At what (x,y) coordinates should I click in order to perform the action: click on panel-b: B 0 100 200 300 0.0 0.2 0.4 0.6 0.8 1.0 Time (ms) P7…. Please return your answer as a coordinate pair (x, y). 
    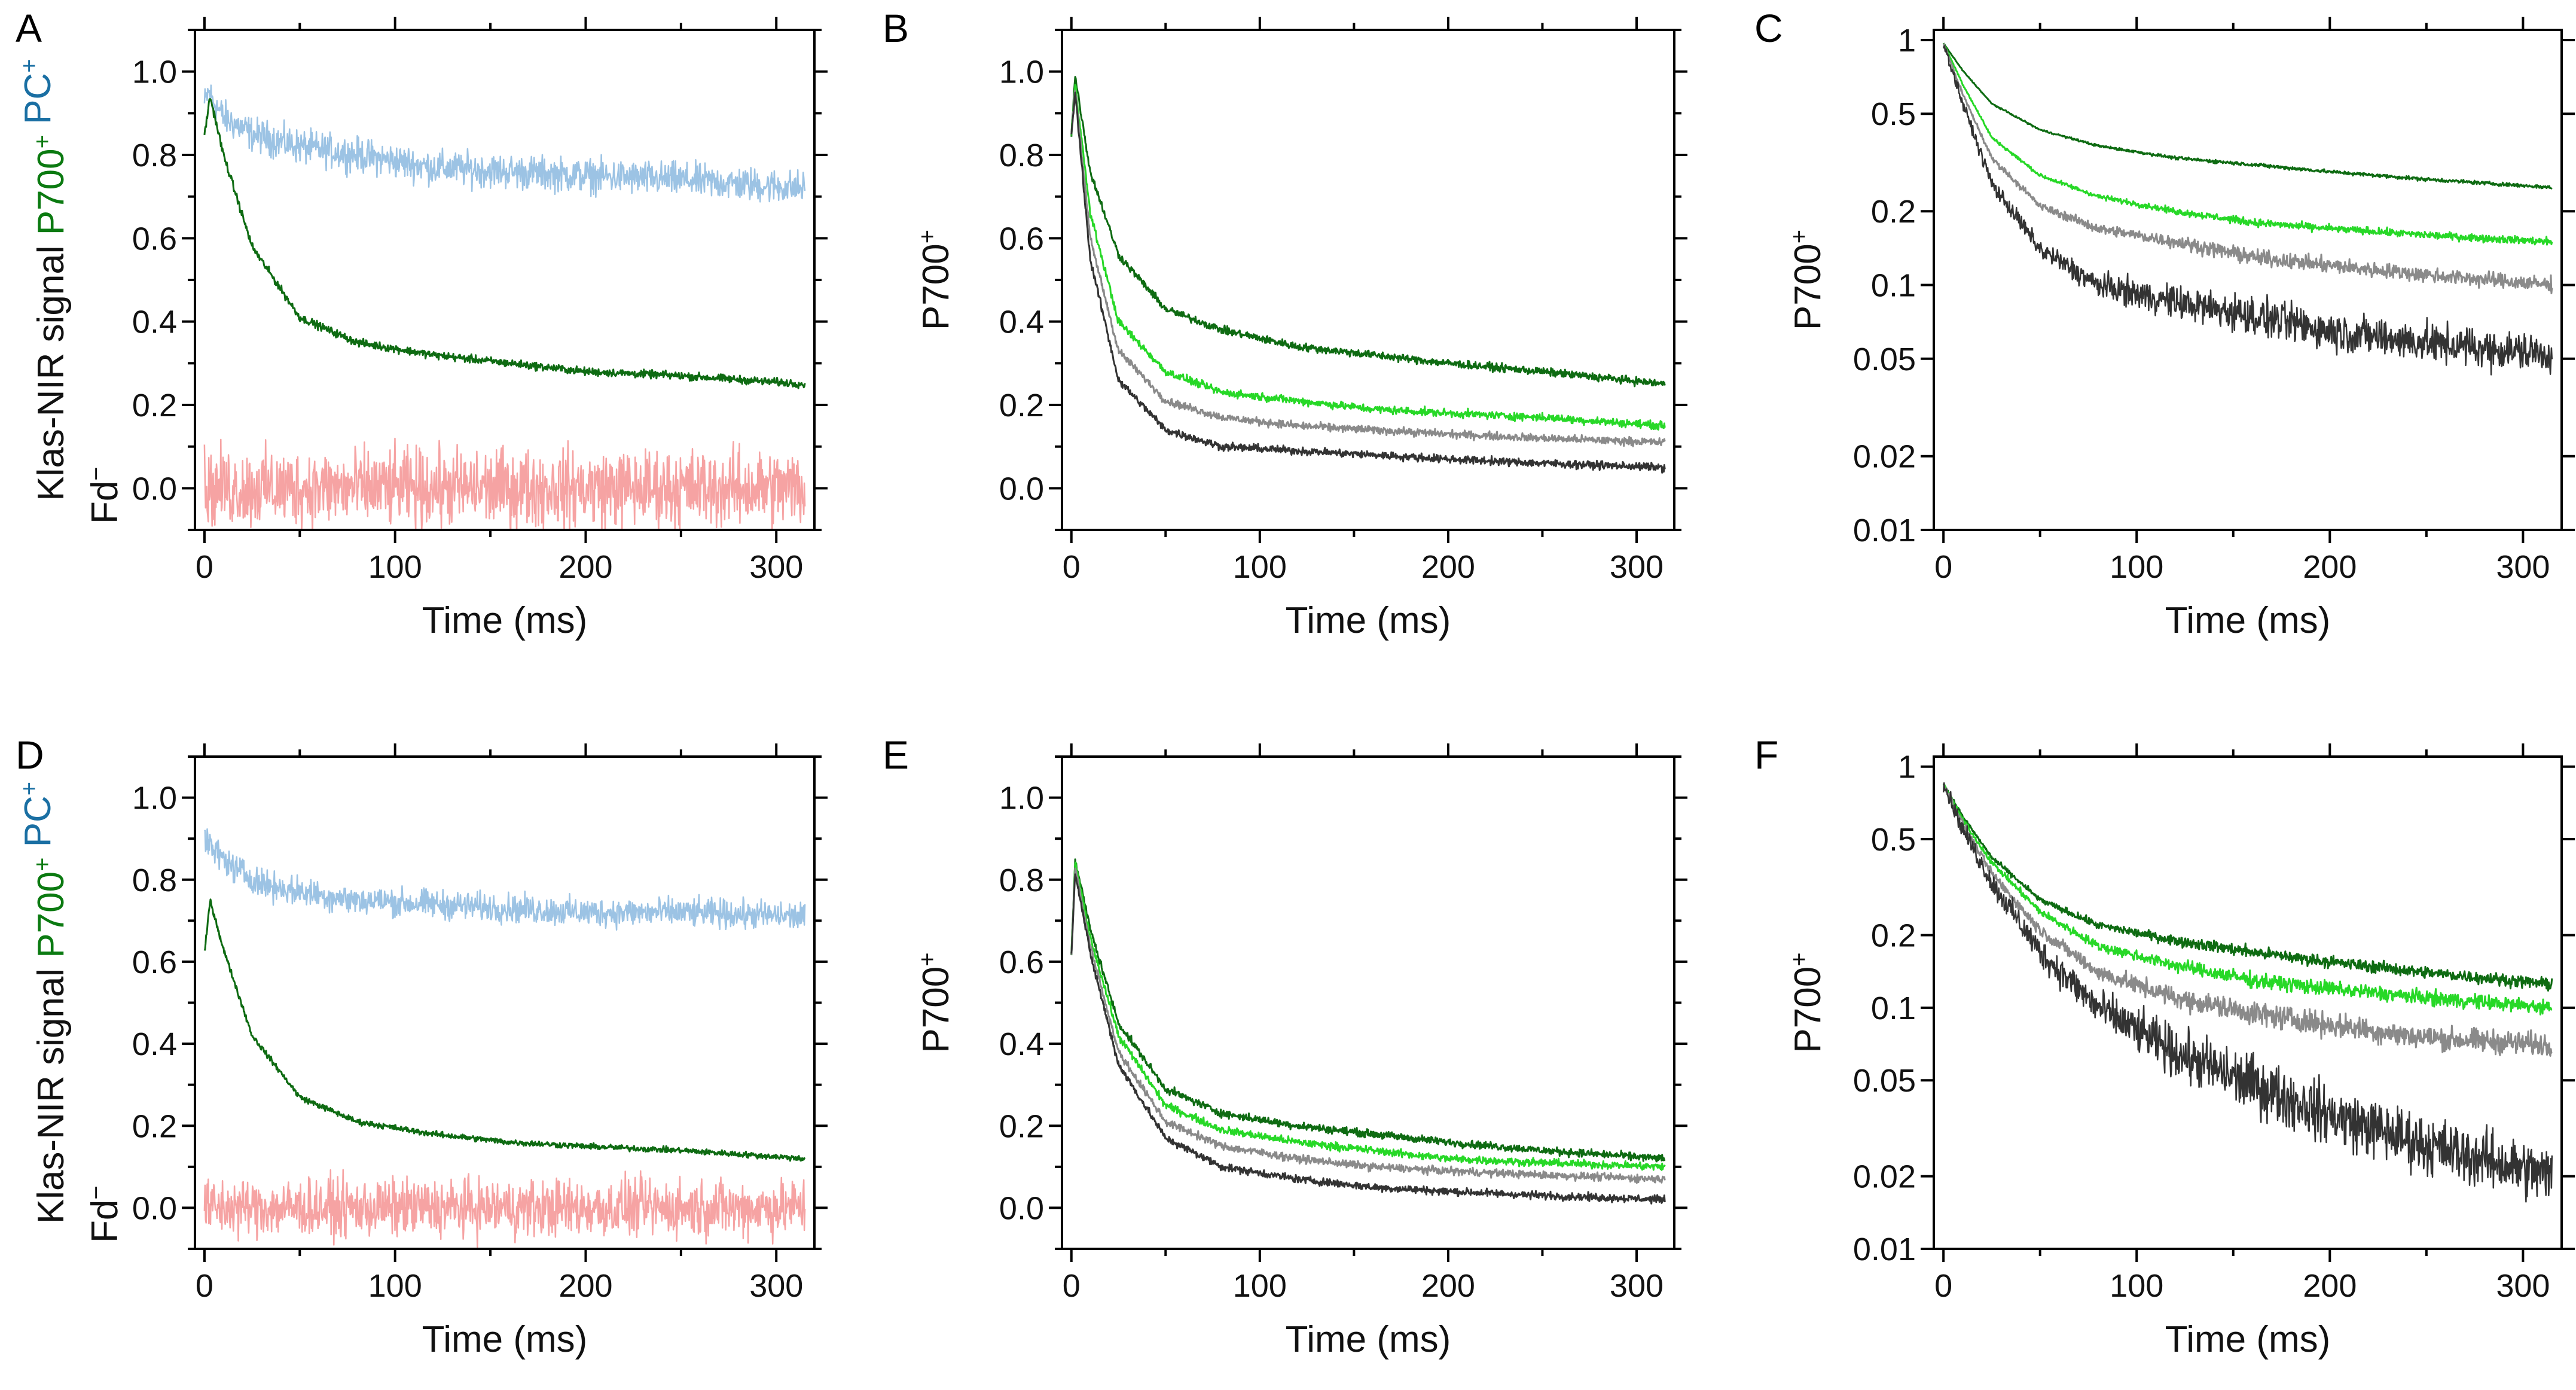
    Looking at the image, I should click on (1285, 323).